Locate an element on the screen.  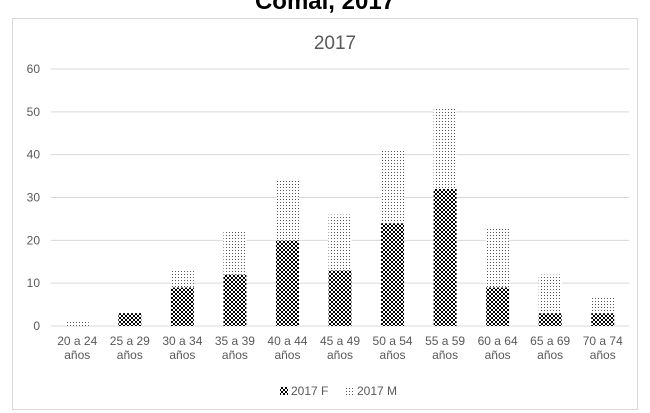
x-tick-label: 60 a 64 is located at coordinates (498, 341).